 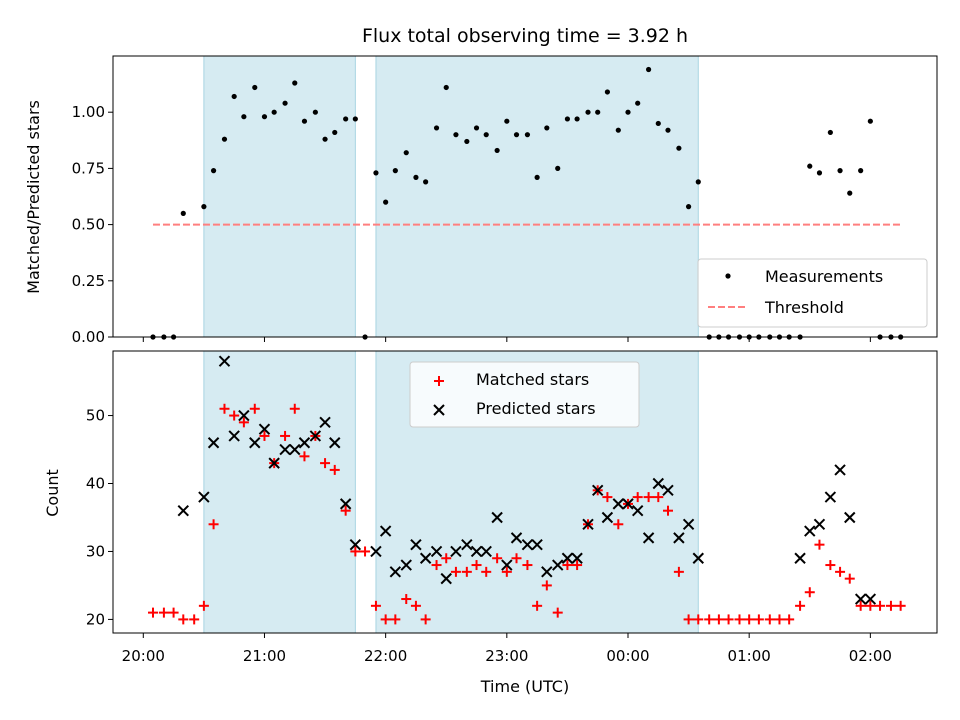 What do you see at coordinates (88, 281) in the screenshot?
I see `top-y-tick-label: 0.25` at bounding box center [88, 281].